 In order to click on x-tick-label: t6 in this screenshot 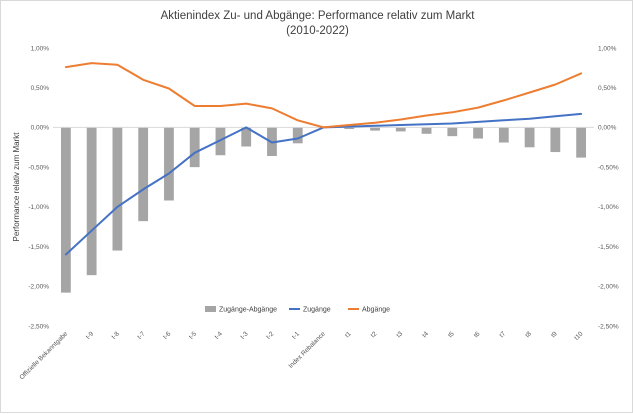, I will do `click(477, 334)`.